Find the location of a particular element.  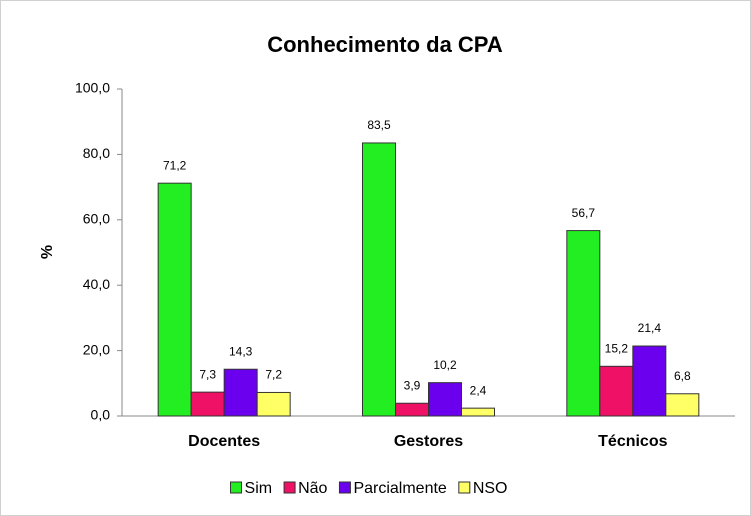

legend-label: Sim is located at coordinates (259, 488).